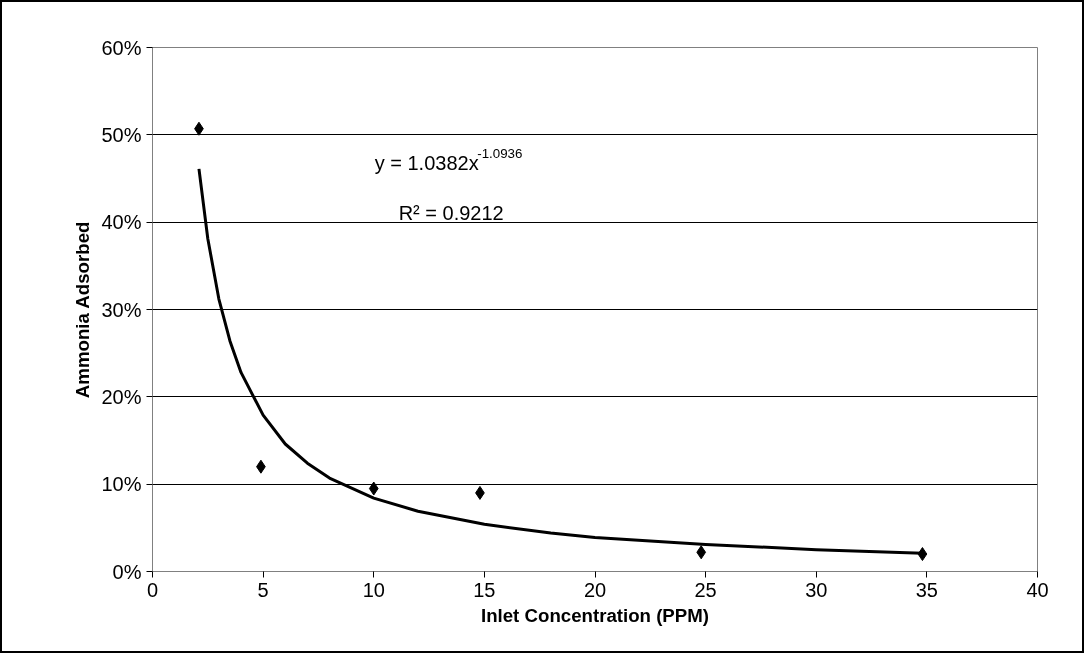 The image size is (1084, 653). What do you see at coordinates (121, 309) in the screenshot?
I see `y-tick-label: 30%` at bounding box center [121, 309].